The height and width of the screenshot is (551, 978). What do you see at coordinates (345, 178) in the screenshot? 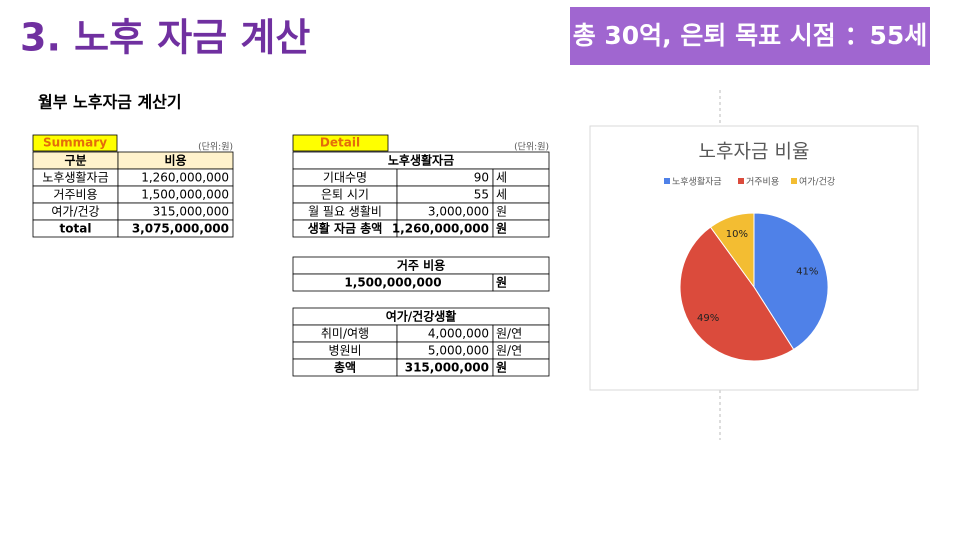
I see `cell-text: 기대수명` at bounding box center [345, 178].